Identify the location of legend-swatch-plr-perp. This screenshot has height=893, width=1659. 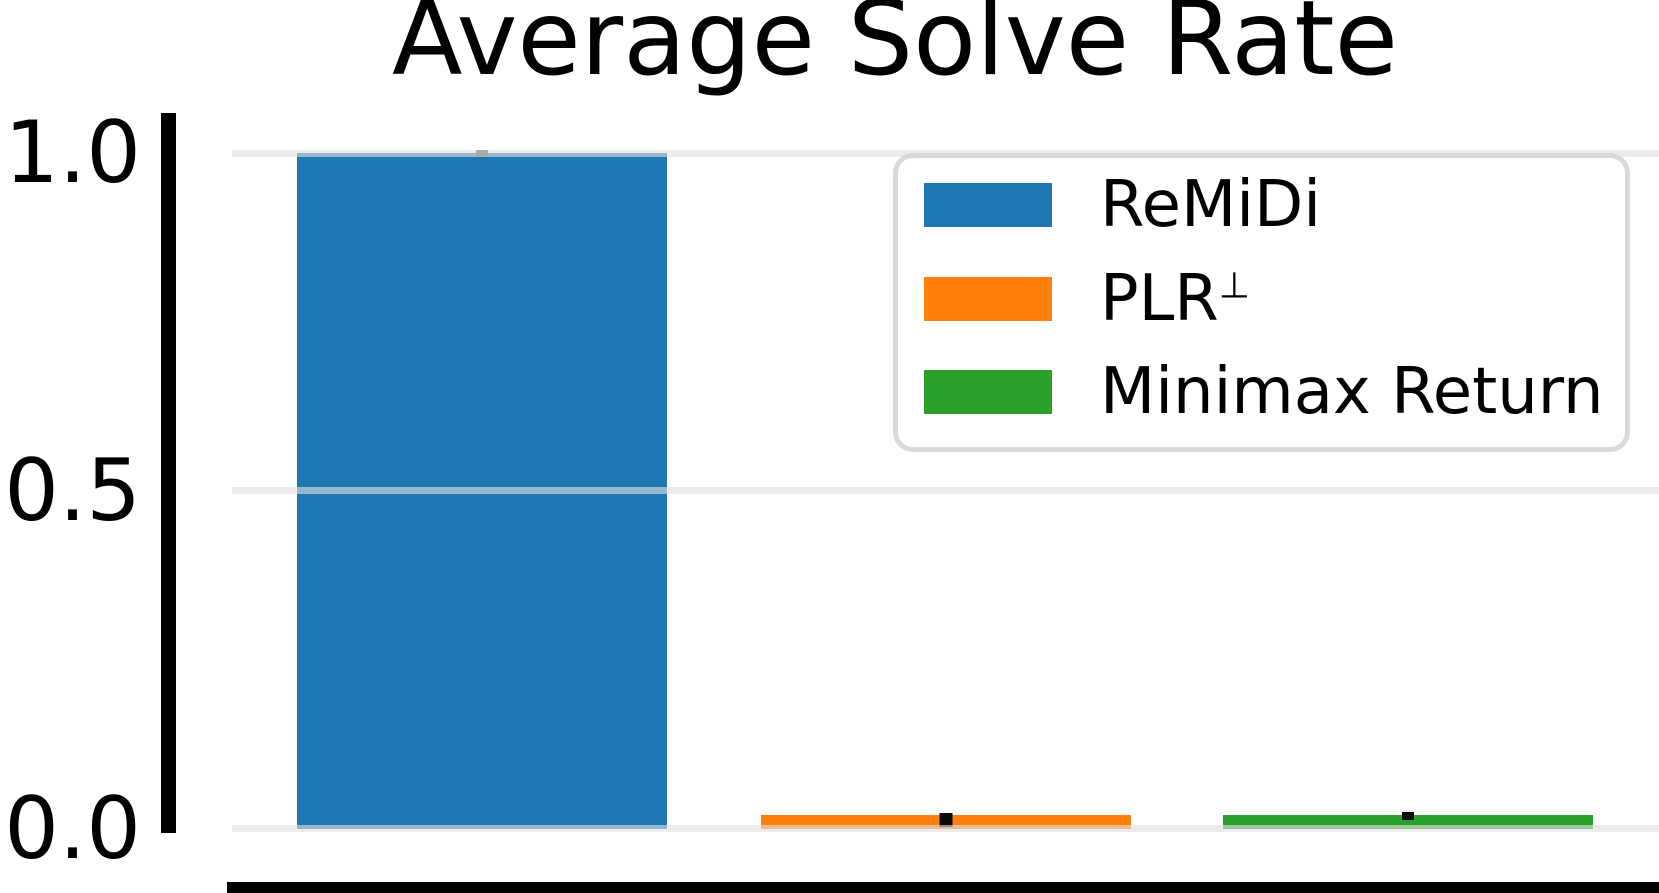
(988, 299).